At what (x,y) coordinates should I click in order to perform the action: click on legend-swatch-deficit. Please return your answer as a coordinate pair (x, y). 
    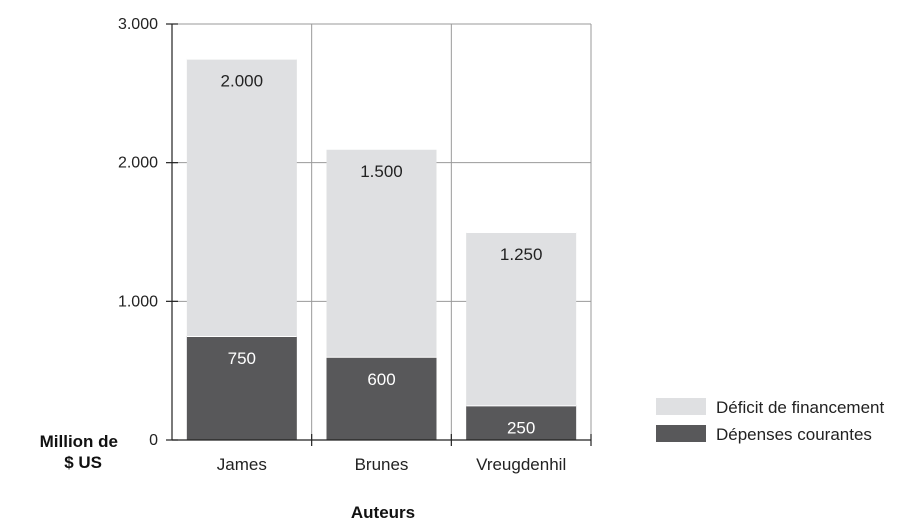
    Looking at the image, I should click on (681, 406).